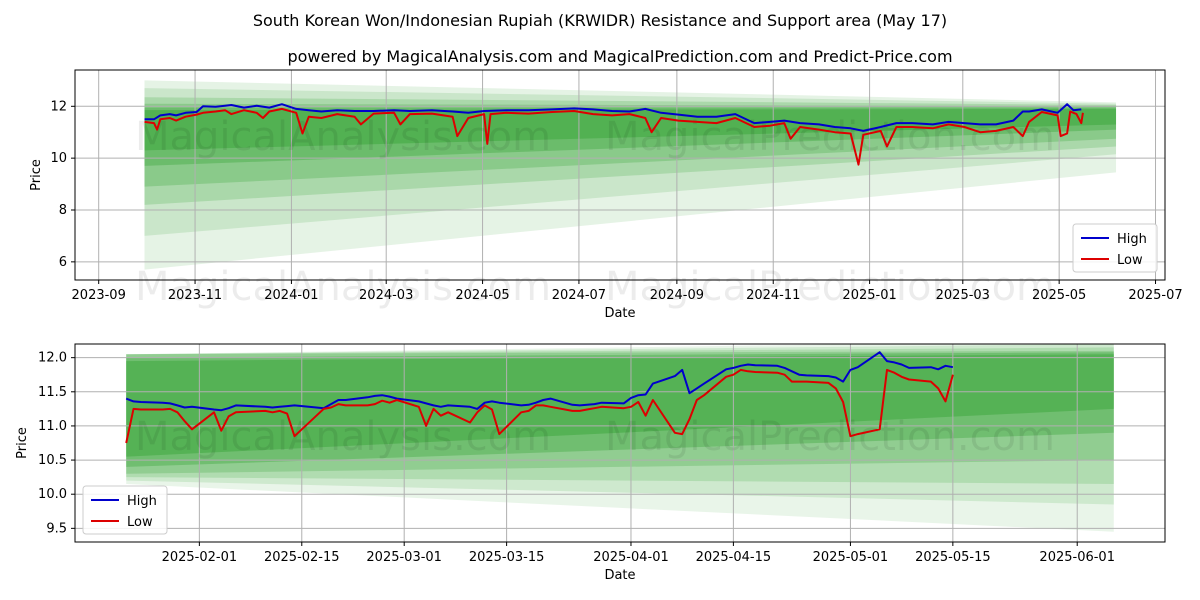  Describe the element at coordinates (58, 106) in the screenshot. I see `y-tick-label: 12` at that location.